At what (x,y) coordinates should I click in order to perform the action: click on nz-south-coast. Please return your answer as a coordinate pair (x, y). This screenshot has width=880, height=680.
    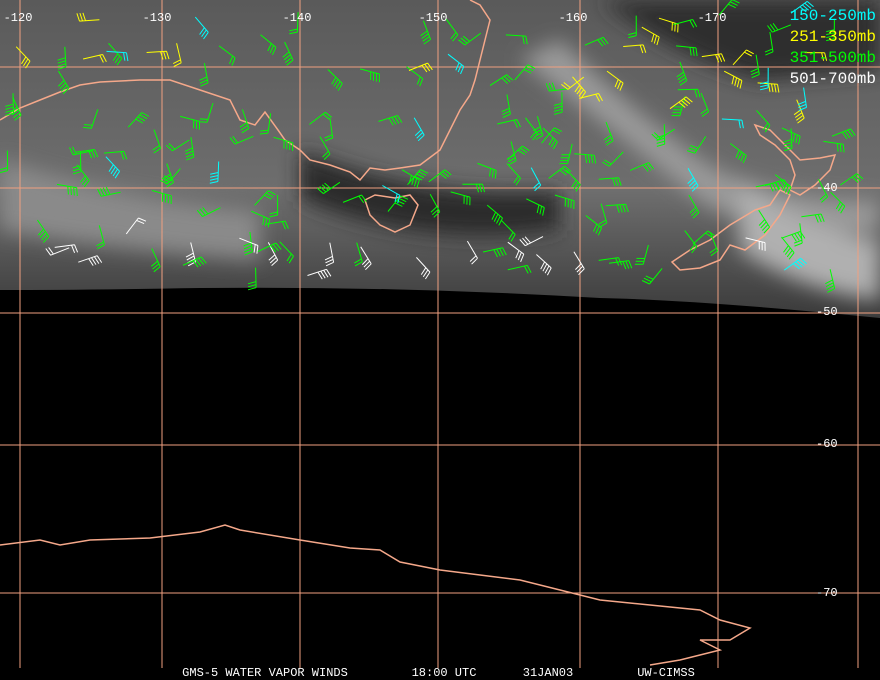
    Looking at the image, I should click on (731, 230).